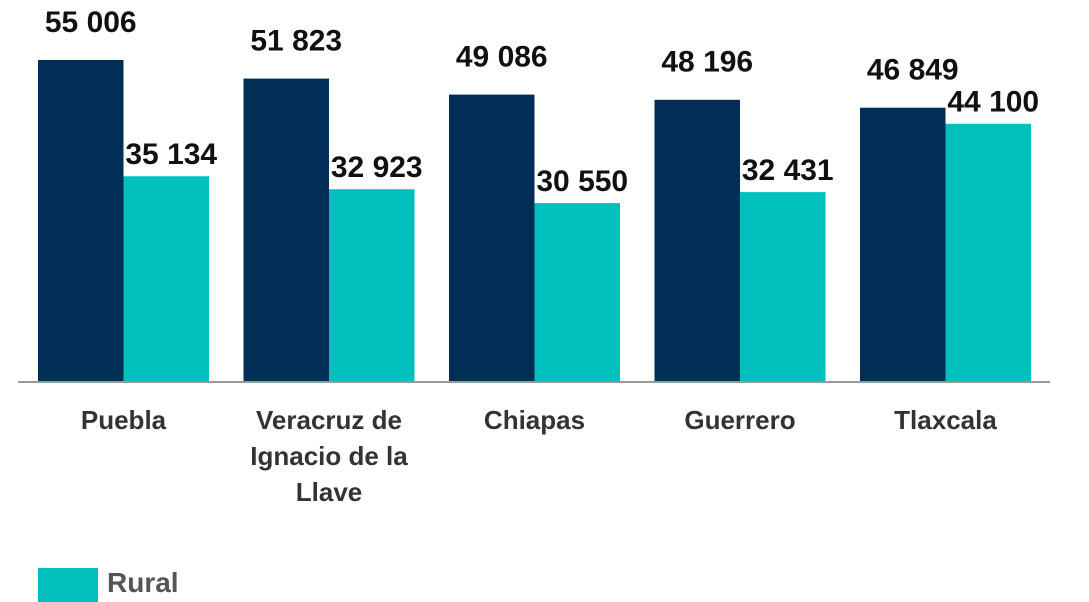  Describe the element at coordinates (534, 420) in the screenshot. I see `x-tick-label: Chiapas` at that location.